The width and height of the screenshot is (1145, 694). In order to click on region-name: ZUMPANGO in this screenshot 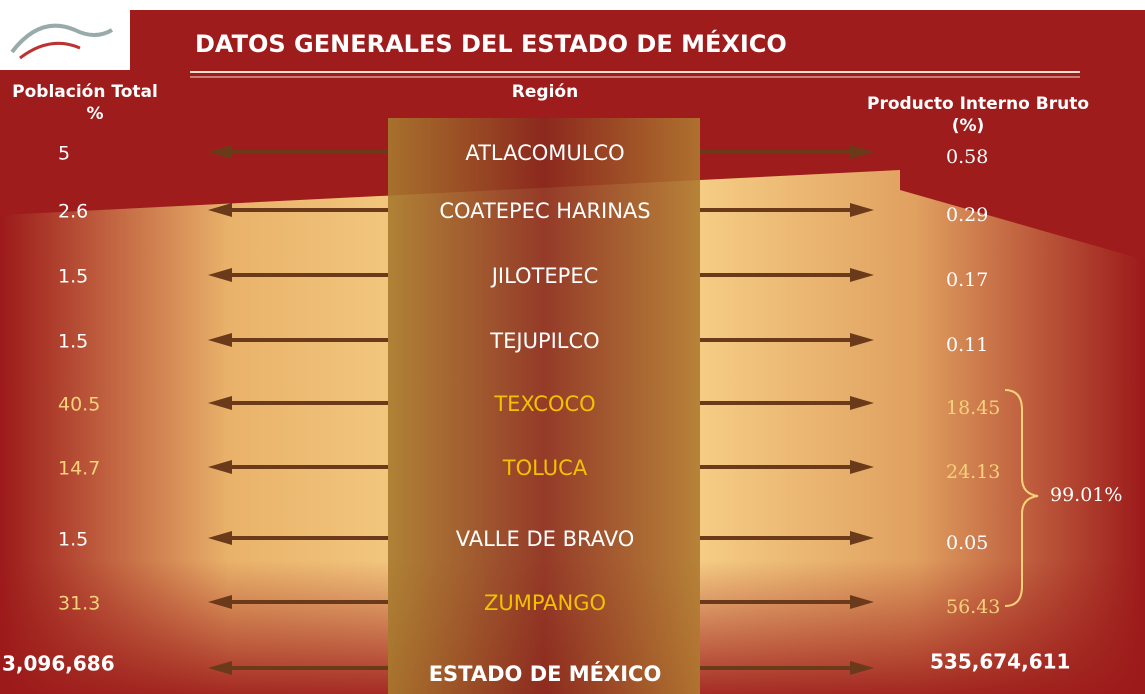, I will do `click(545, 603)`.